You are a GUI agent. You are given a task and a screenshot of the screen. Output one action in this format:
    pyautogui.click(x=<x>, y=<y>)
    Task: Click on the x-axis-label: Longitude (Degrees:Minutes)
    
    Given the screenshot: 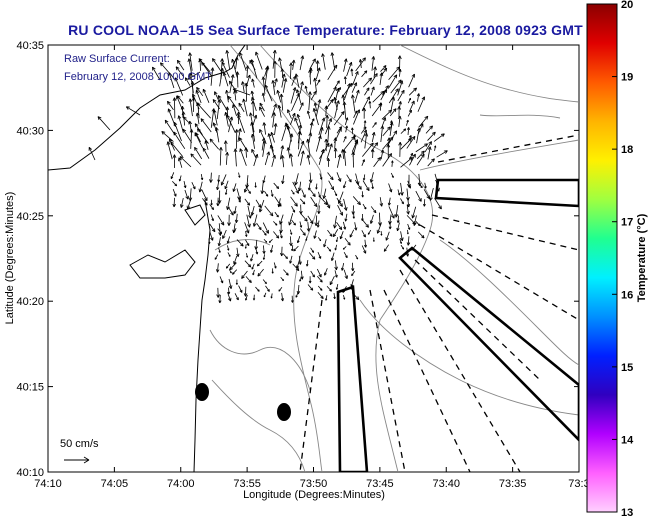 What is the action you would take?
    pyautogui.click(x=314, y=495)
    